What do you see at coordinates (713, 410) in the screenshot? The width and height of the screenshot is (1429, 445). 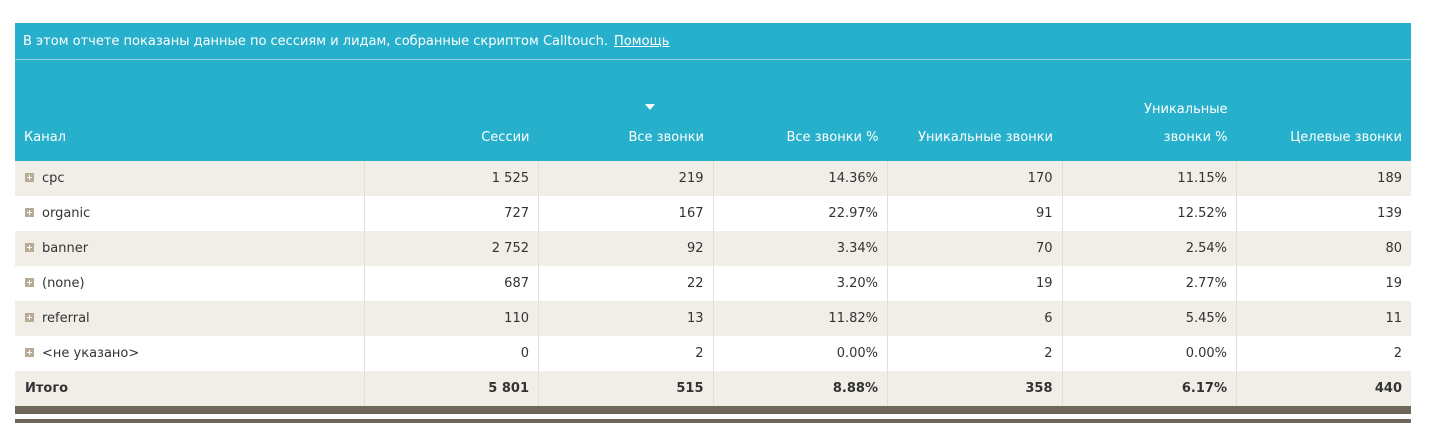 I see `bottom-divider` at bounding box center [713, 410].